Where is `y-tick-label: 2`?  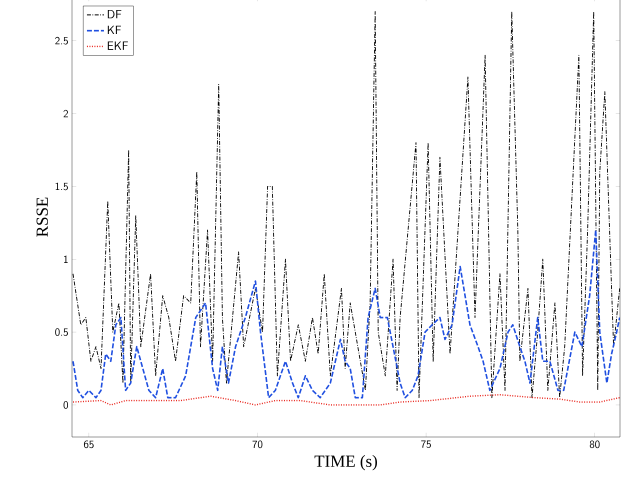 y-tick-label: 2 is located at coordinates (66, 114).